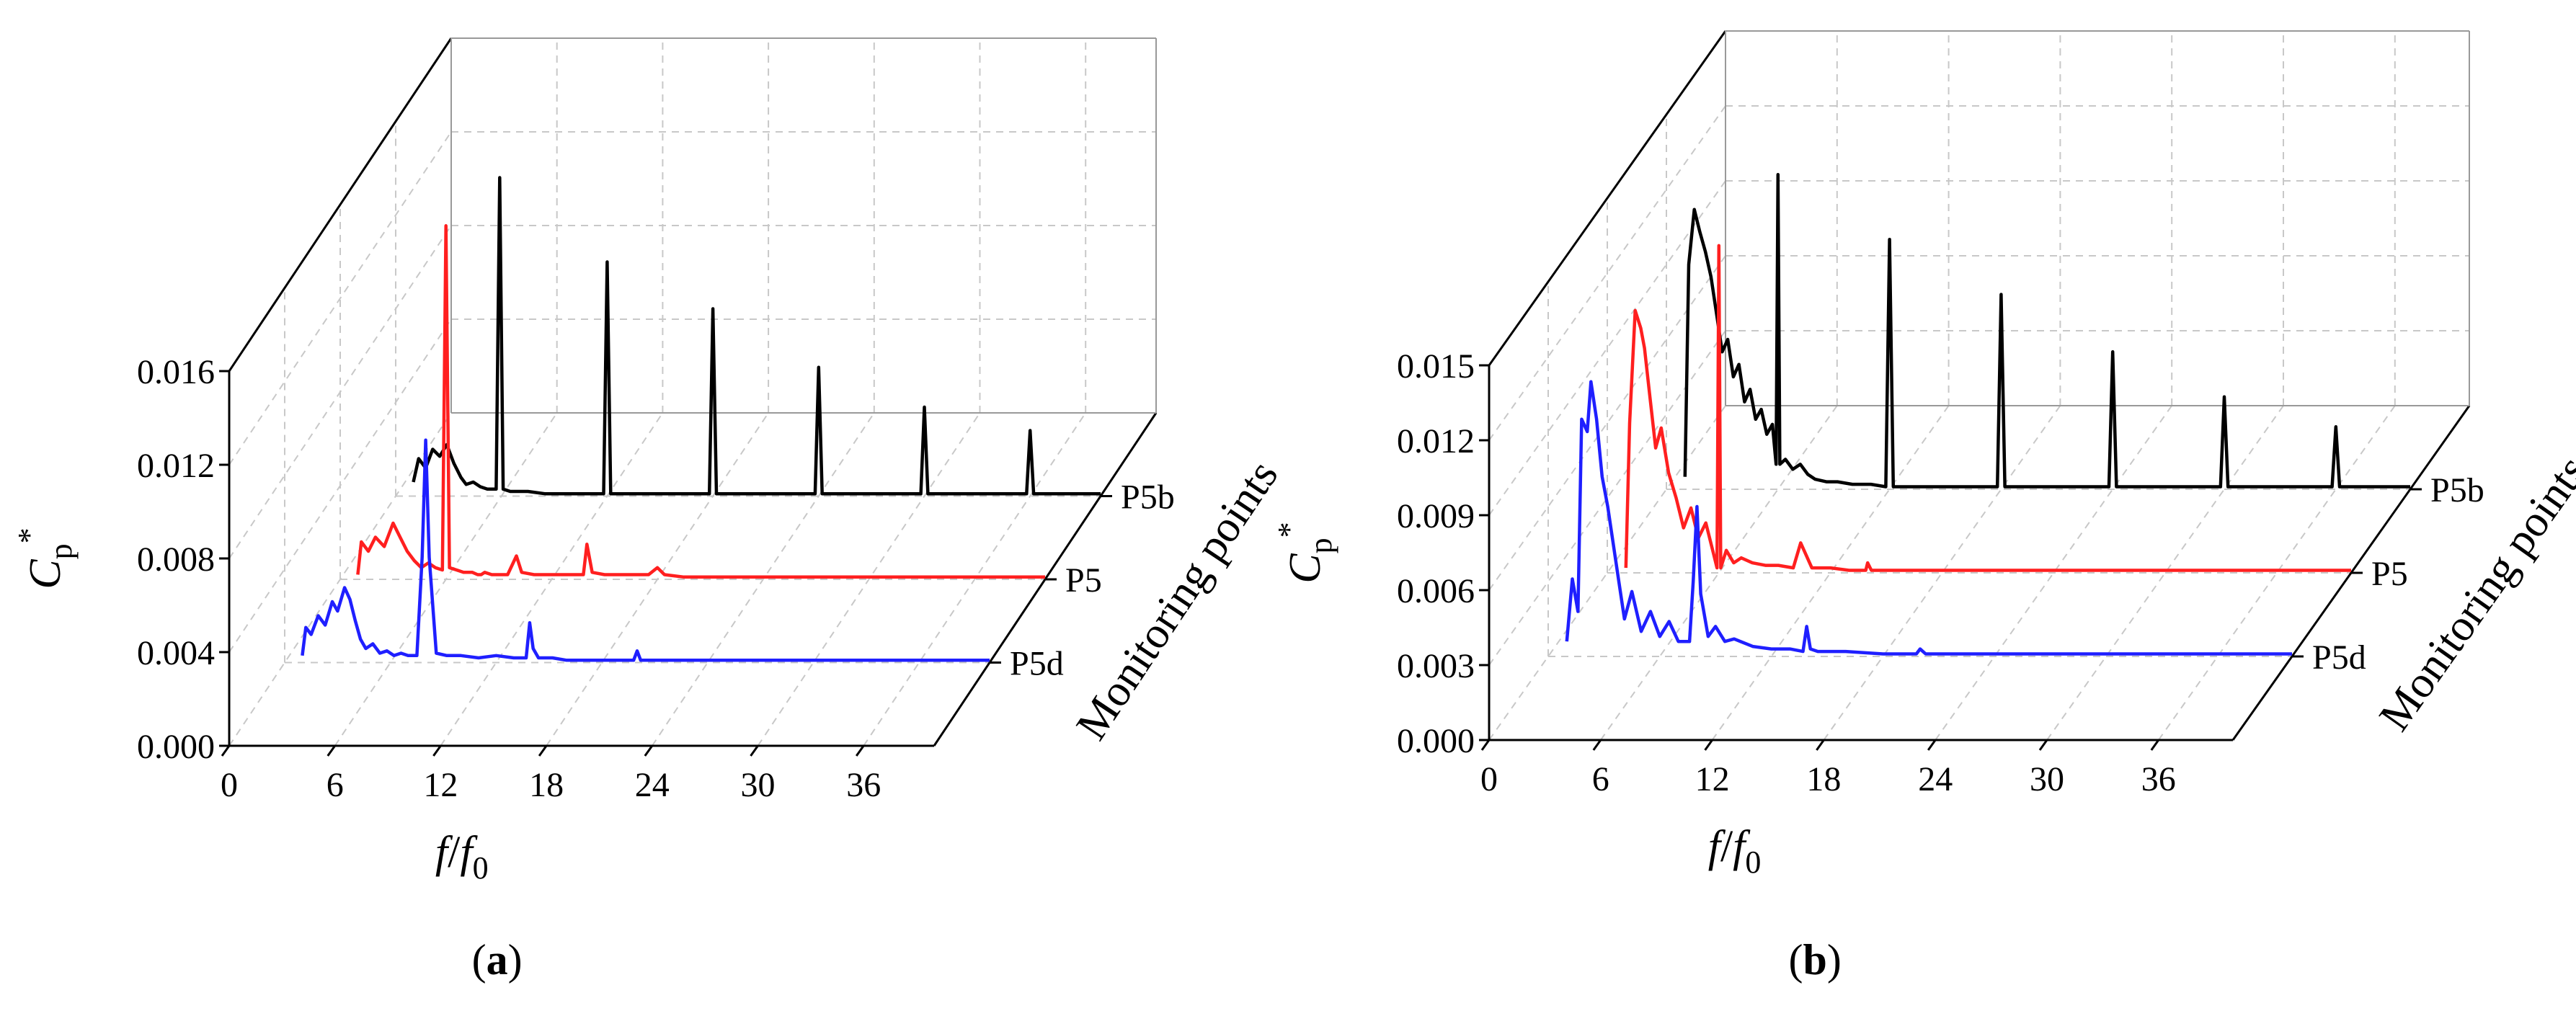 Image resolution: width=2576 pixels, height=1016 pixels. I want to click on panel-caption: (b), so click(1814, 960).